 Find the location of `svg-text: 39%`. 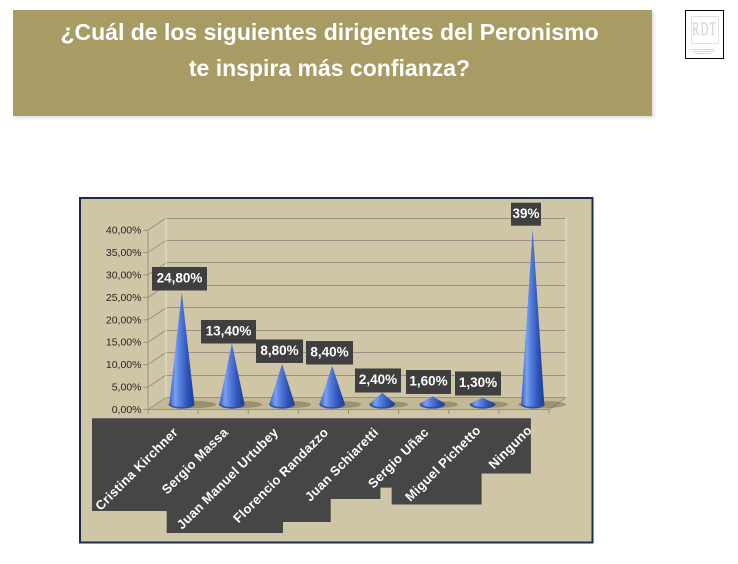

svg-text: 39% is located at coordinates (525, 213).